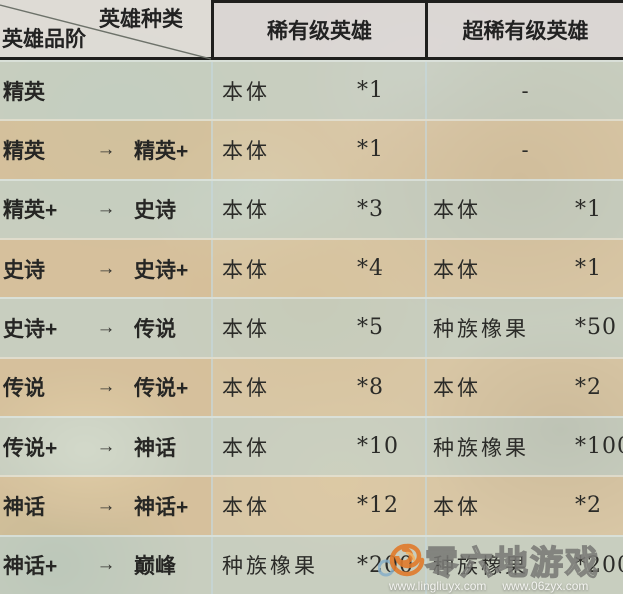  I want to click on rare-count: *3, so click(370, 209).